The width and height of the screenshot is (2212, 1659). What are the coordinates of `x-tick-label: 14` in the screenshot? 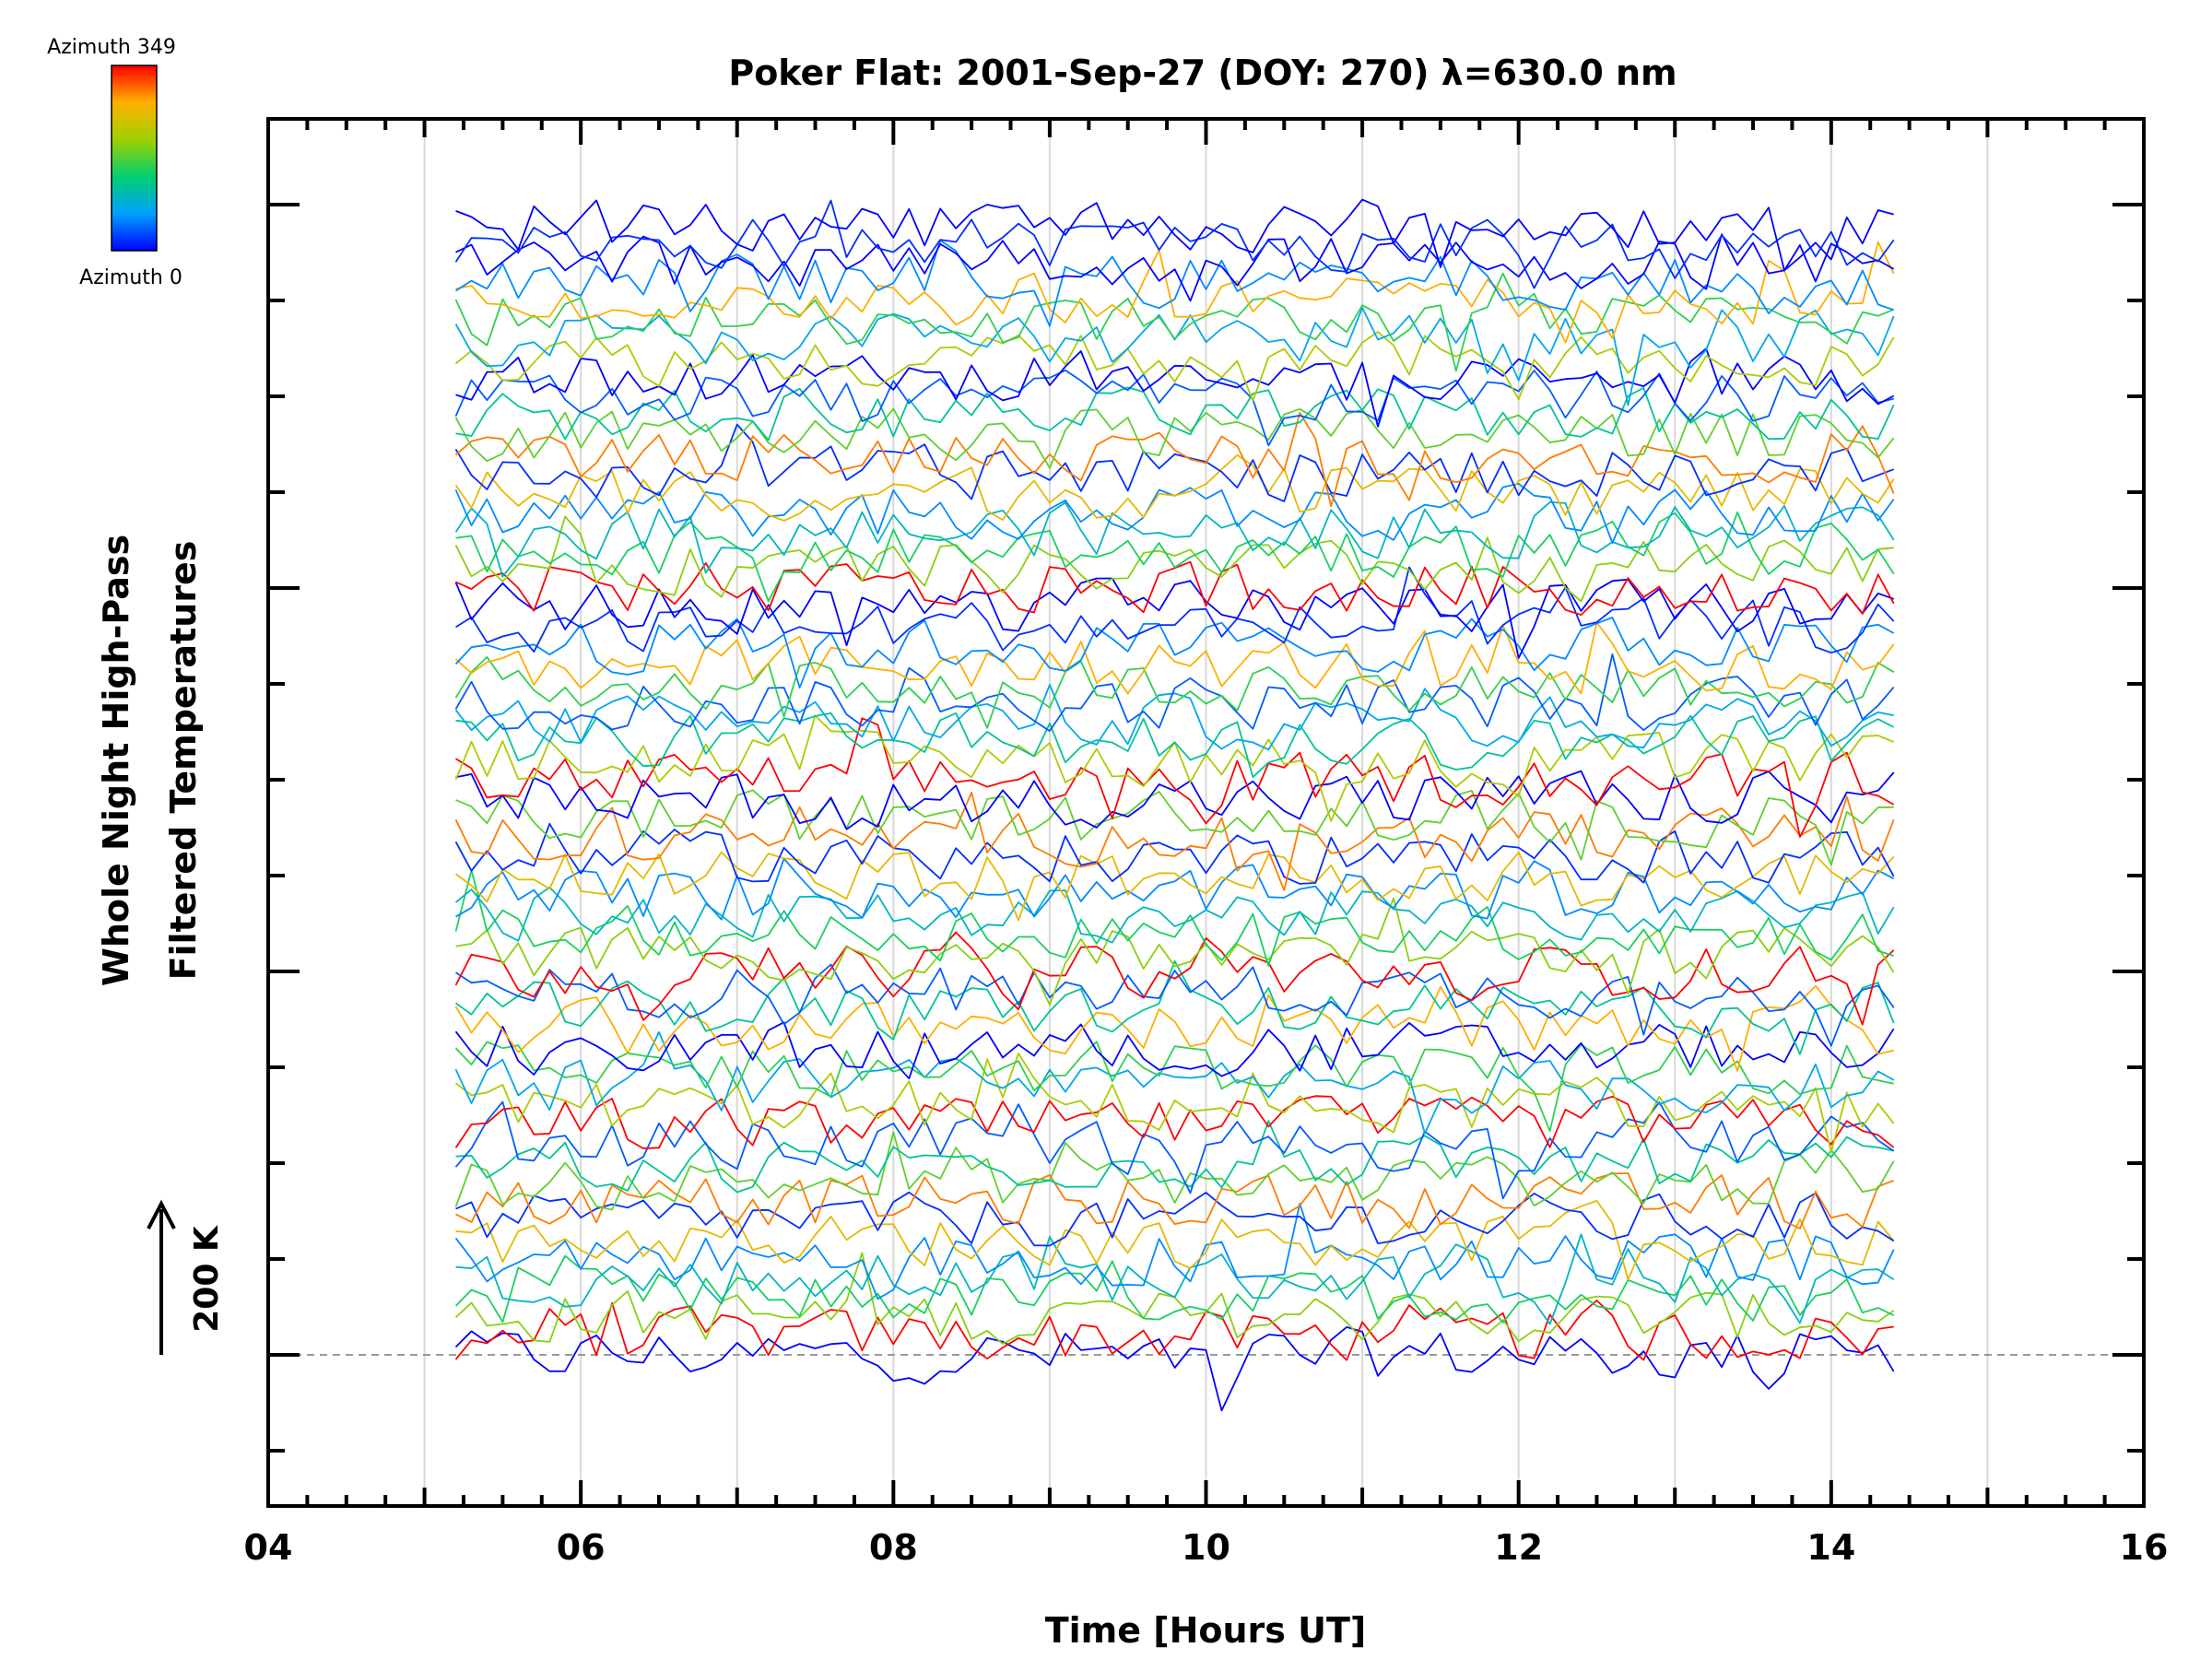 It's located at (1830, 1547).